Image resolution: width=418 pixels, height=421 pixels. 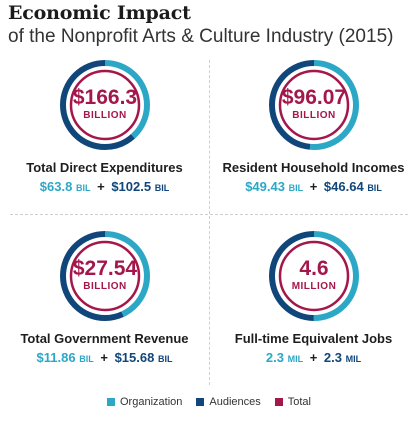 I want to click on split-values: 2.3 MIL + 2.3 MIL, so click(x=313, y=357).